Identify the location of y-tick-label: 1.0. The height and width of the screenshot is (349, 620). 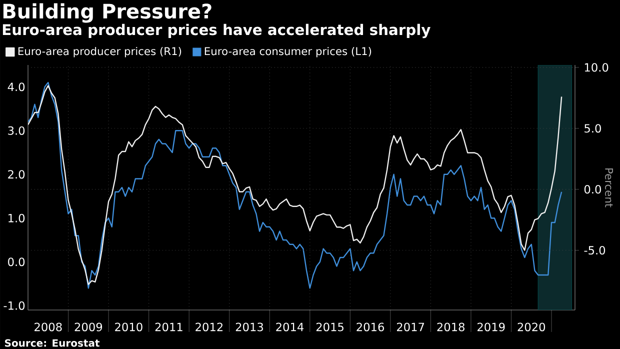
(16, 218).